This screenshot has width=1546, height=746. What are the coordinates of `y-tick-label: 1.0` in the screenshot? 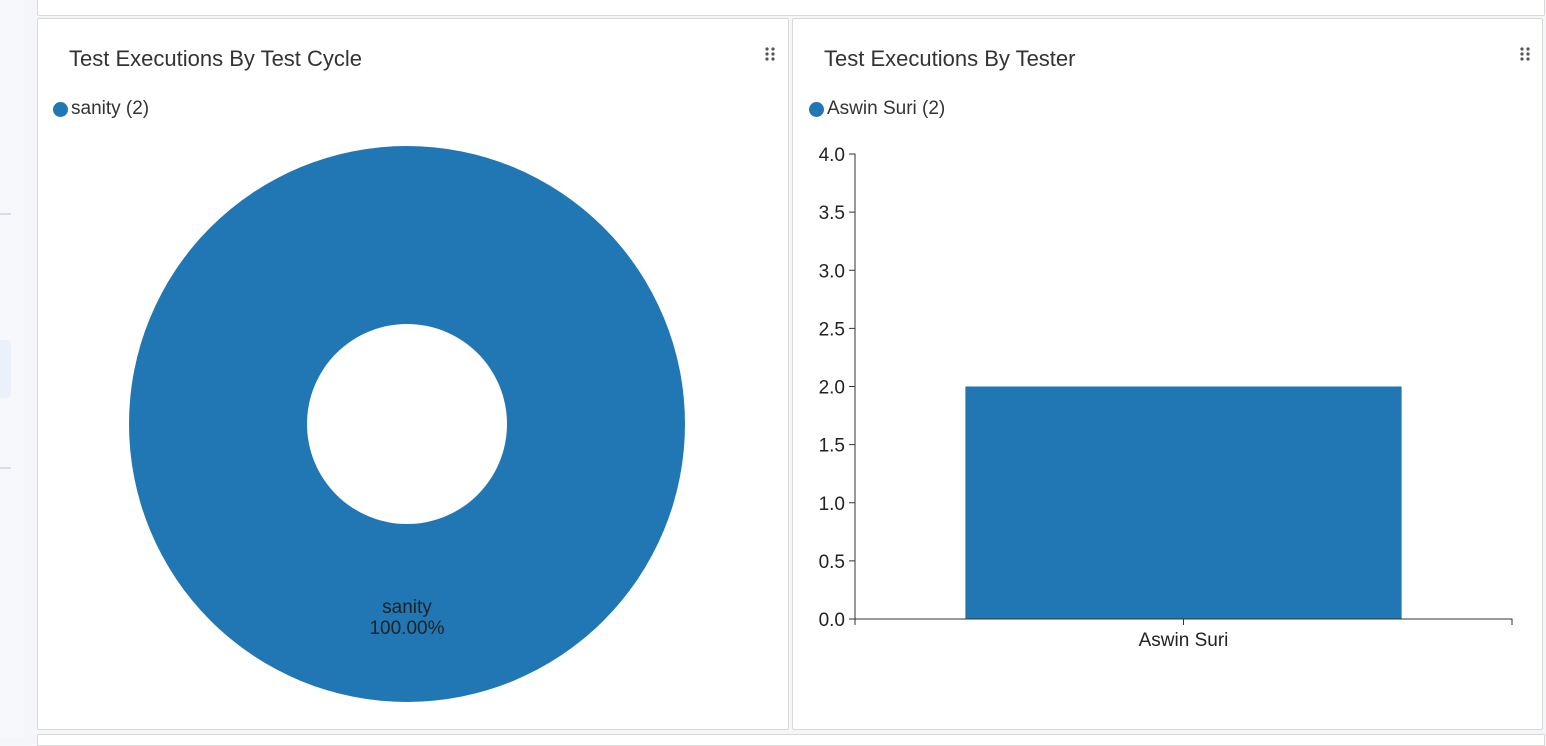 It's located at (832, 504).